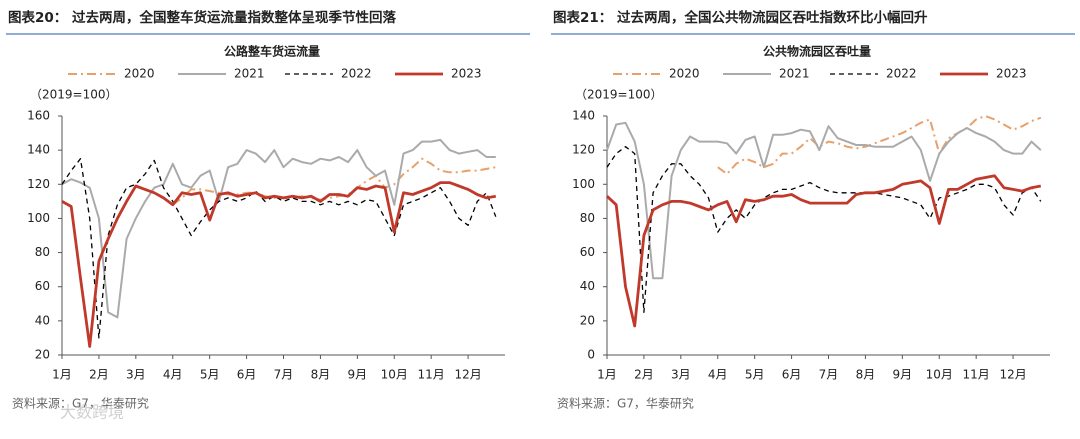 This screenshot has width=1080, height=439. Describe the element at coordinates (92, 412) in the screenshot. I see `watermark: 大数跨境` at that location.